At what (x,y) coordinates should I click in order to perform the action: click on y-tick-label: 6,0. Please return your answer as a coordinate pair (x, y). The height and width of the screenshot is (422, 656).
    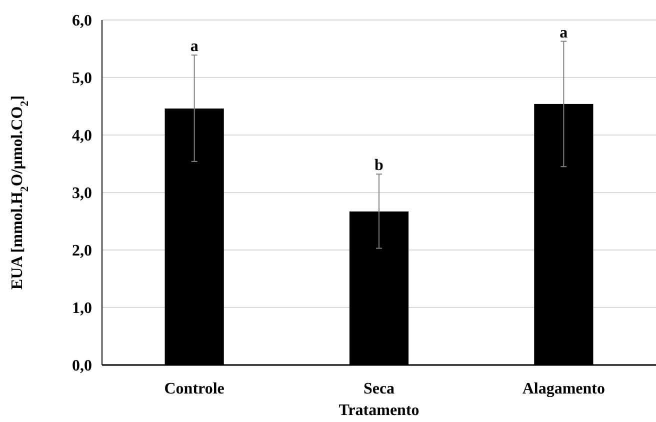
    Looking at the image, I should click on (82, 21).